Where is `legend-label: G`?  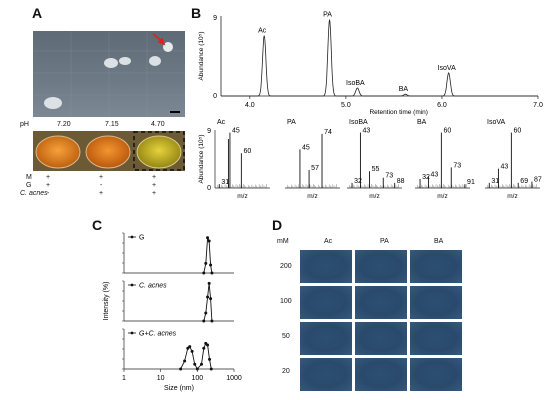
legend-label: G is located at coordinates (141, 238).